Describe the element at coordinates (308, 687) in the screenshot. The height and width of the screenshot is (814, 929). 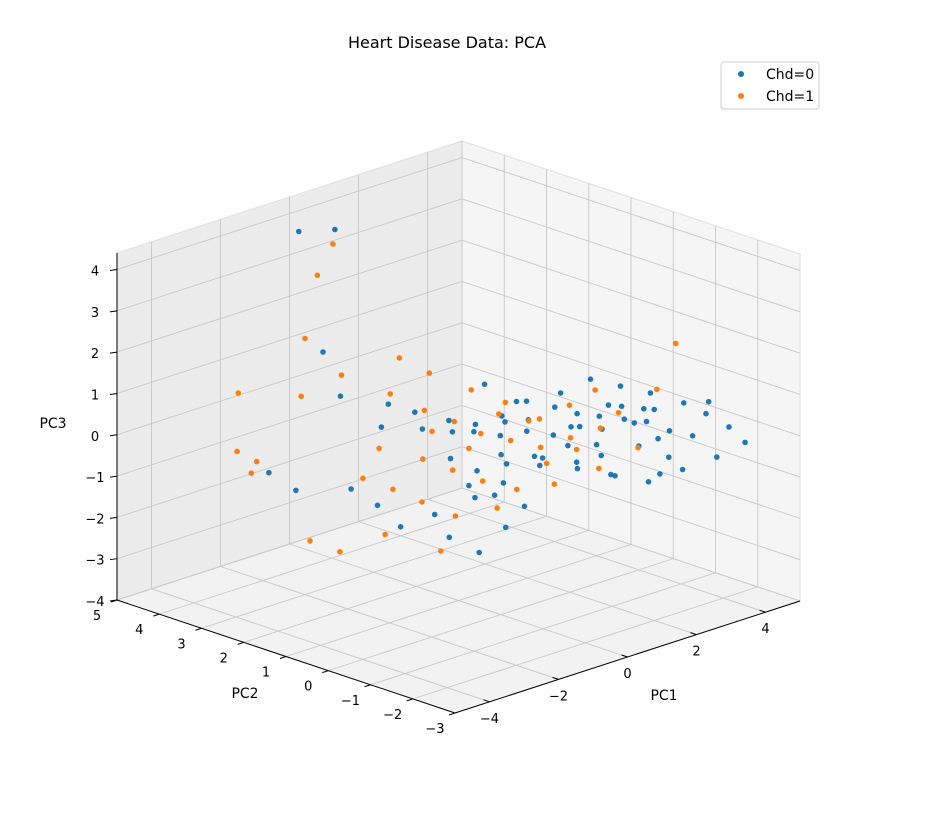
I see `y-tick-label: 0` at that location.